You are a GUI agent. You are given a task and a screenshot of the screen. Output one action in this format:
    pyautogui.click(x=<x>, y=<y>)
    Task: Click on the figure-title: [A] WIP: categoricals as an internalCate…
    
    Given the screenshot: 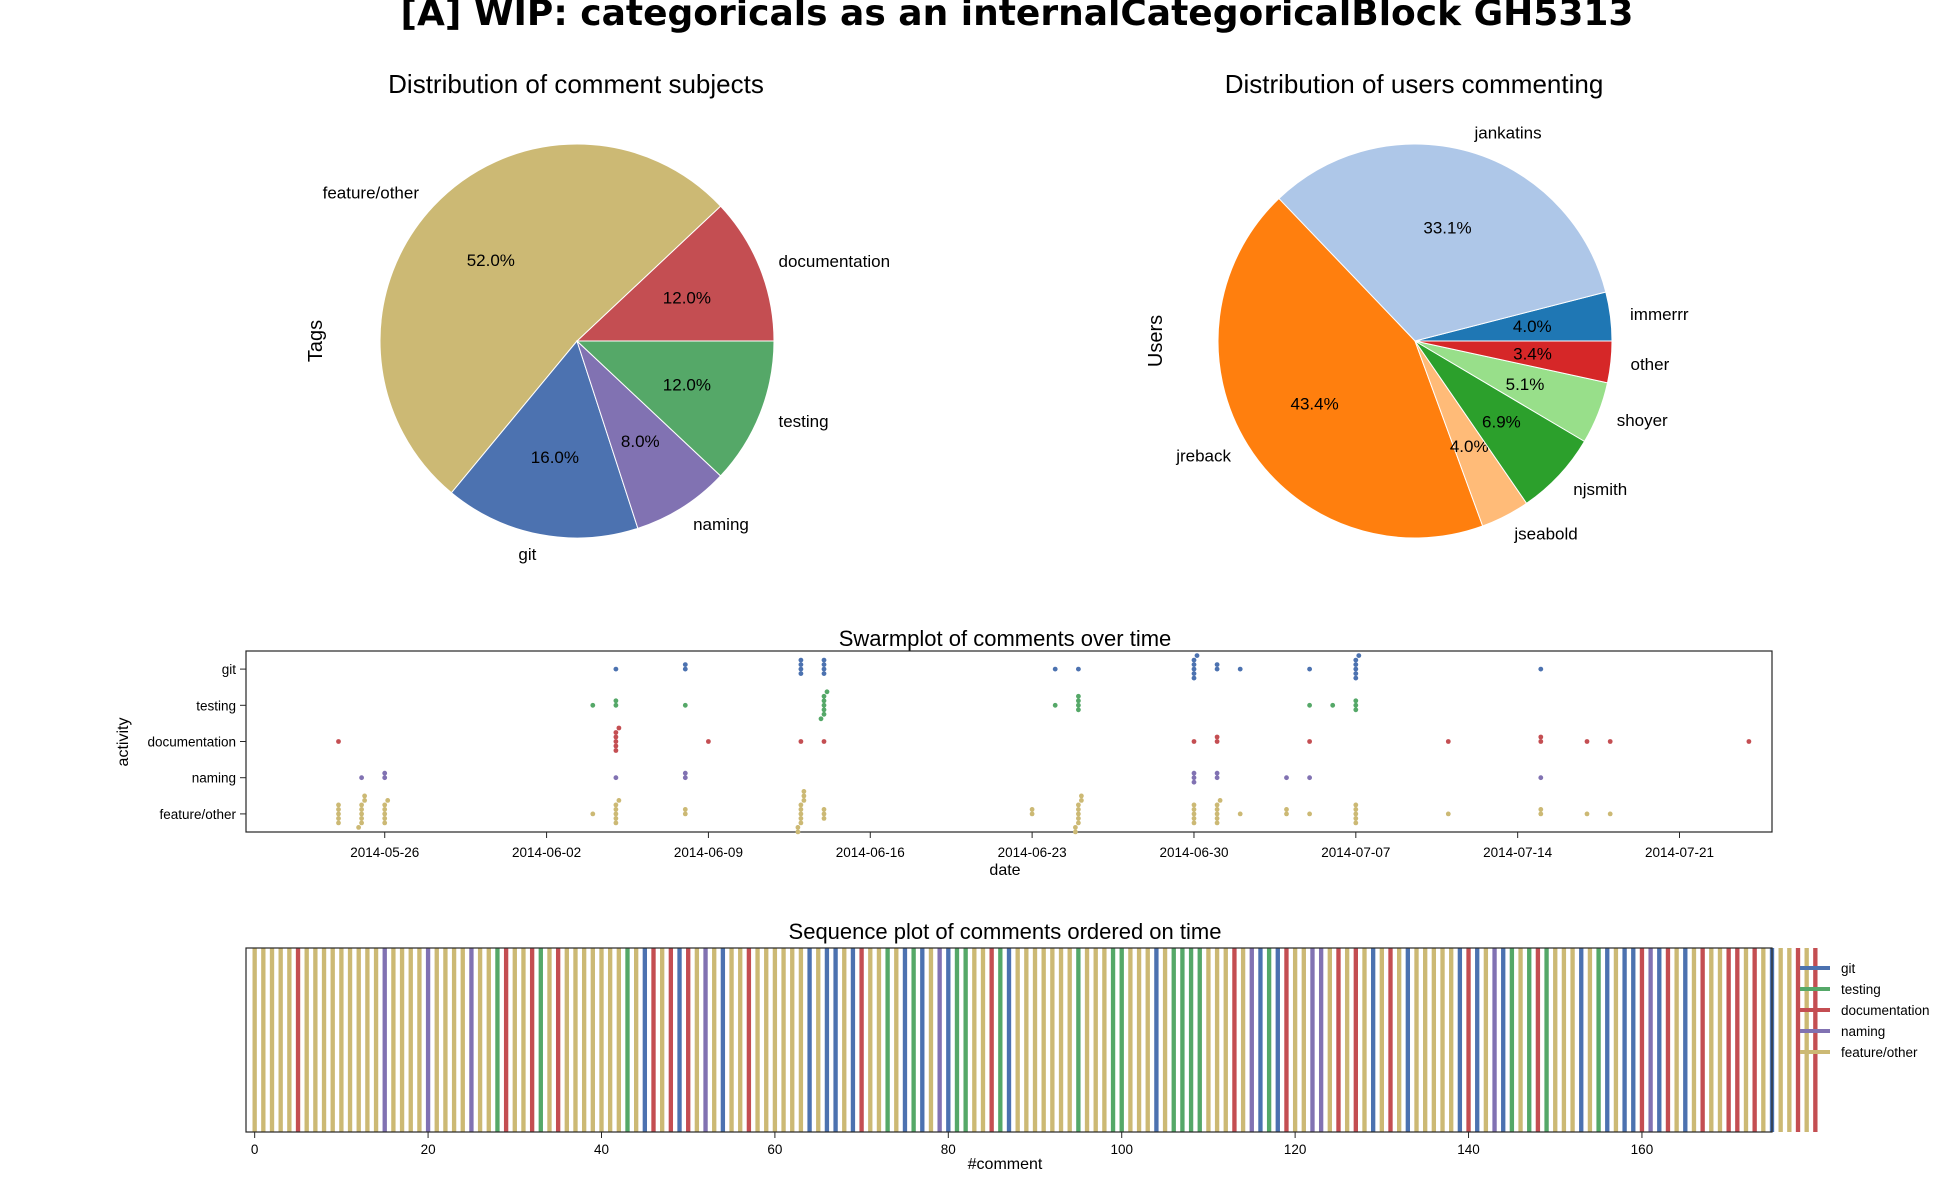 What is the action you would take?
    pyautogui.click(x=1017, y=17)
    